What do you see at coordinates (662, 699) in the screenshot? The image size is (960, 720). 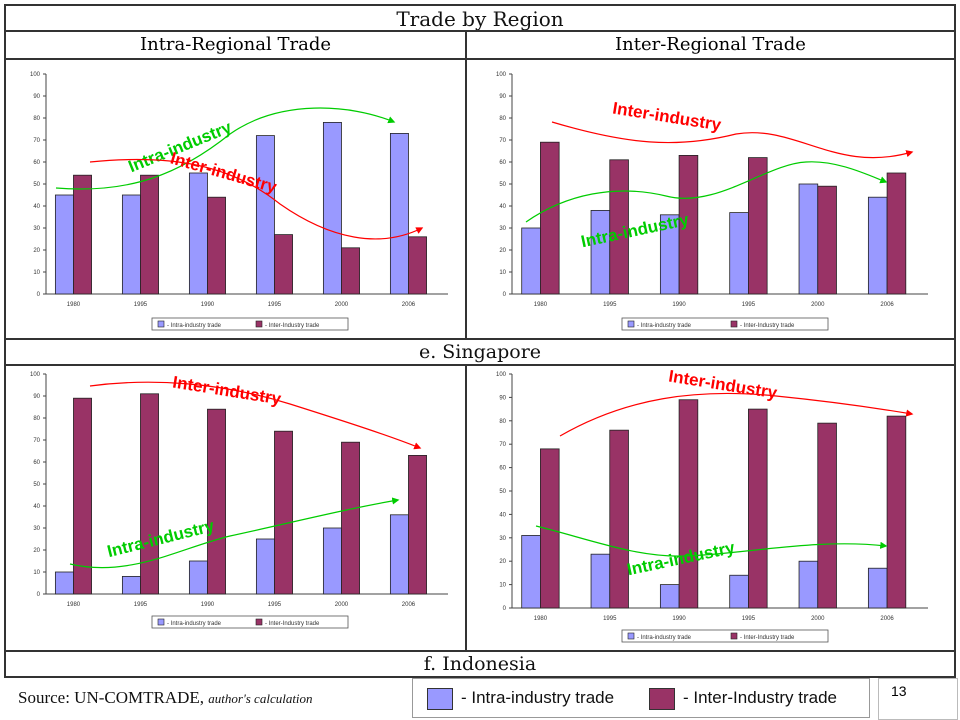 I see `legend-swatch-inter` at bounding box center [662, 699].